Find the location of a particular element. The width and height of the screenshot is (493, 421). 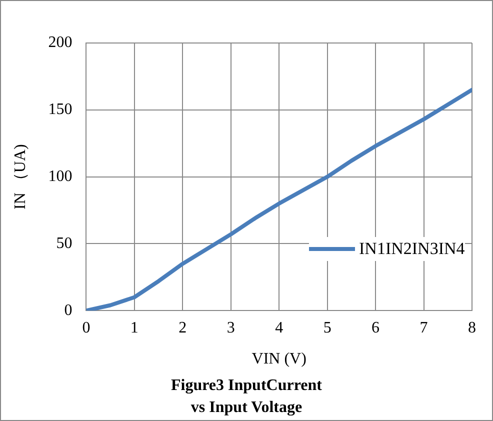

legend-label: IN1IN2IN3IN4 is located at coordinates (412, 249).